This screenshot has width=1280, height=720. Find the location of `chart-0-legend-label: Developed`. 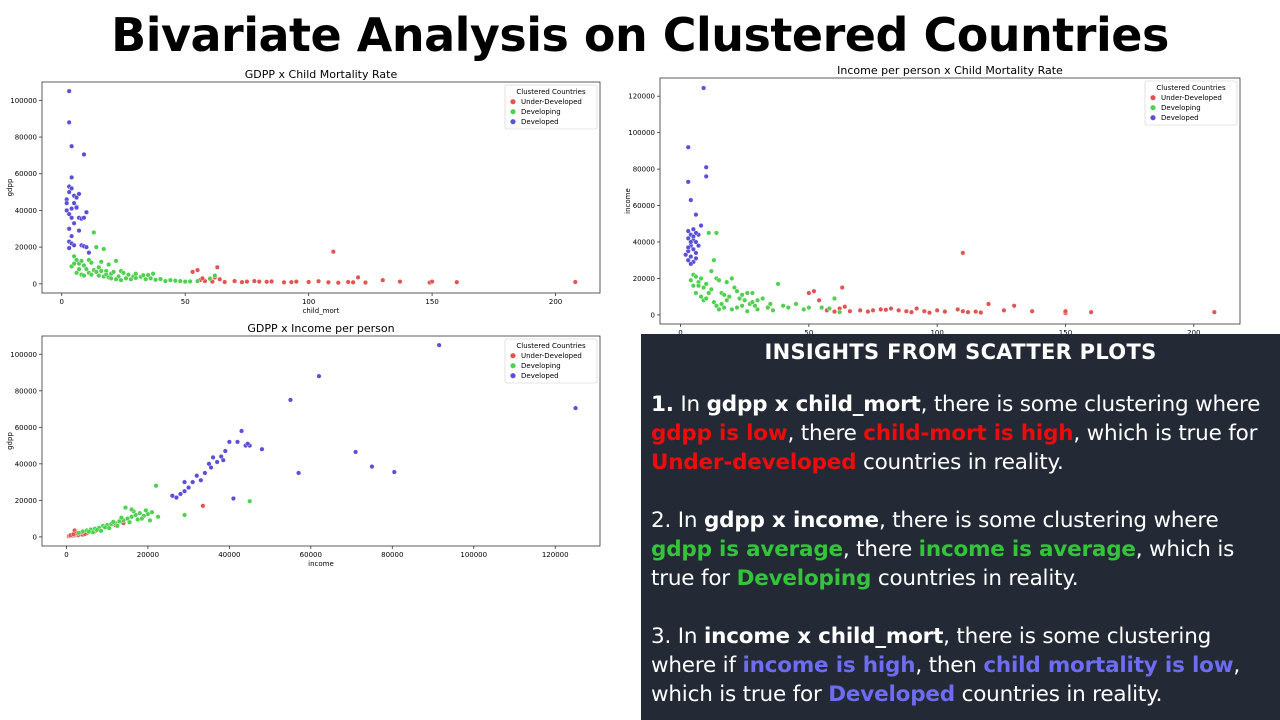

chart-0-legend-label: Developed is located at coordinates (540, 122).